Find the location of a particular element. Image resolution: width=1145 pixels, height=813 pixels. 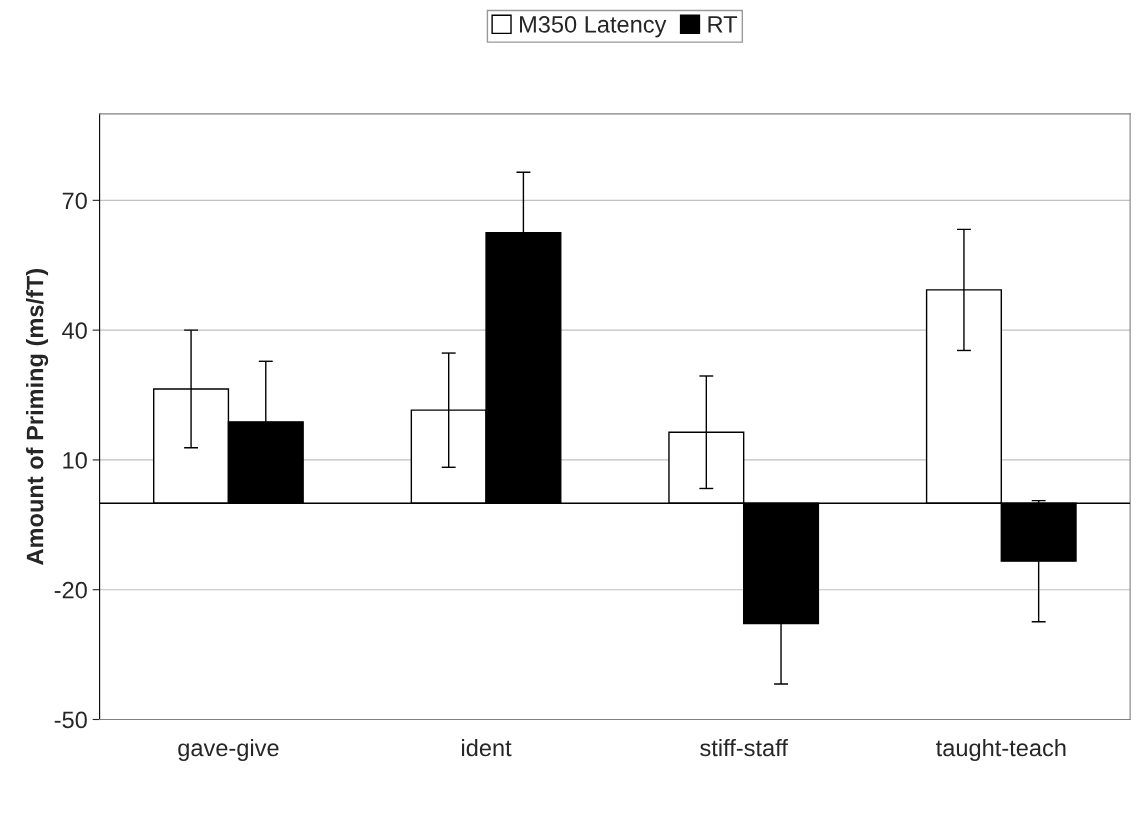

y-tick-label: -20 is located at coordinates (70, 590).